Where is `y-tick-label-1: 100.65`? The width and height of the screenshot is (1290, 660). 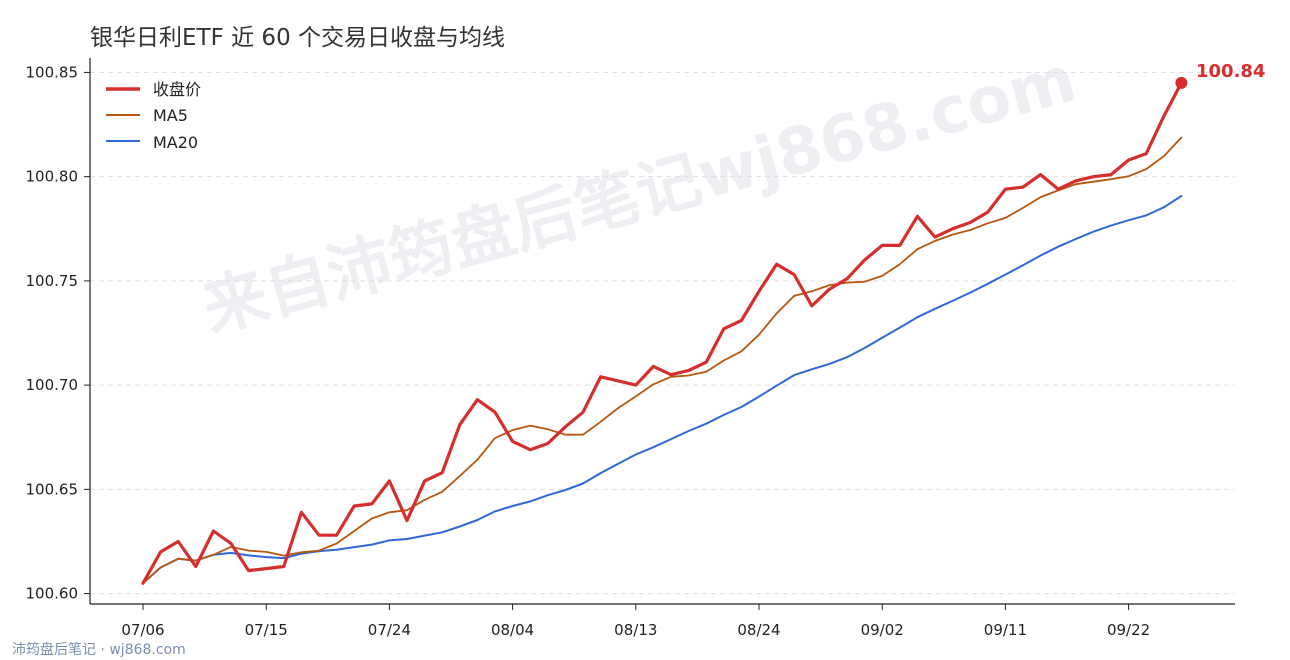 y-tick-label-1: 100.65 is located at coordinates (52, 489).